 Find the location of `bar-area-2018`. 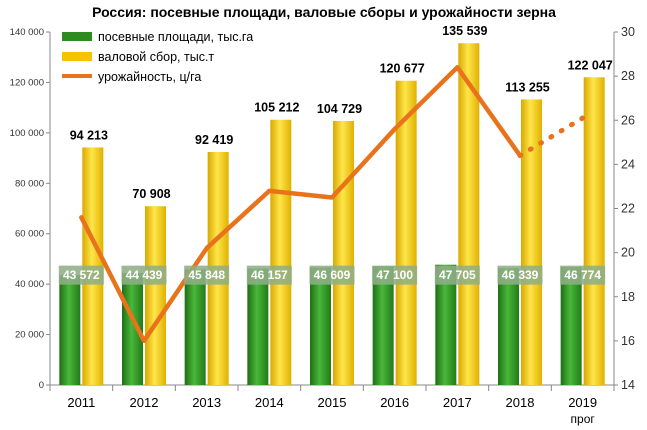

bar-area-2018 is located at coordinates (508, 326).